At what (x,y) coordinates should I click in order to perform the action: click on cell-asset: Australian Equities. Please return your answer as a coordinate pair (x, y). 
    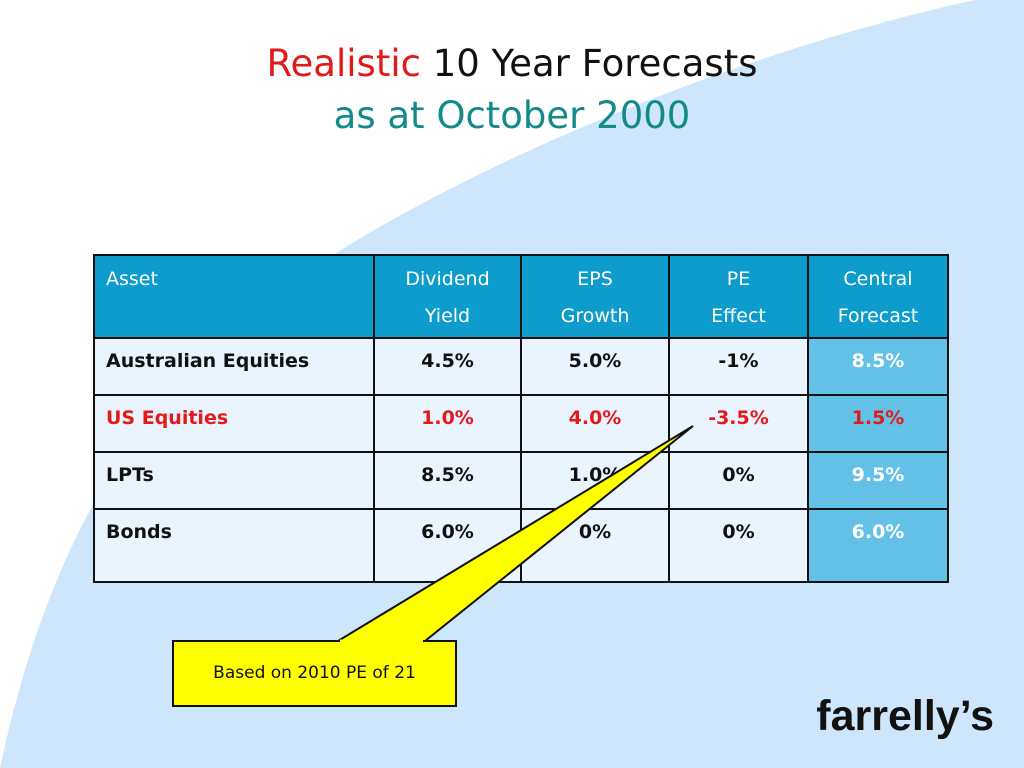
    Looking at the image, I should click on (234, 366).